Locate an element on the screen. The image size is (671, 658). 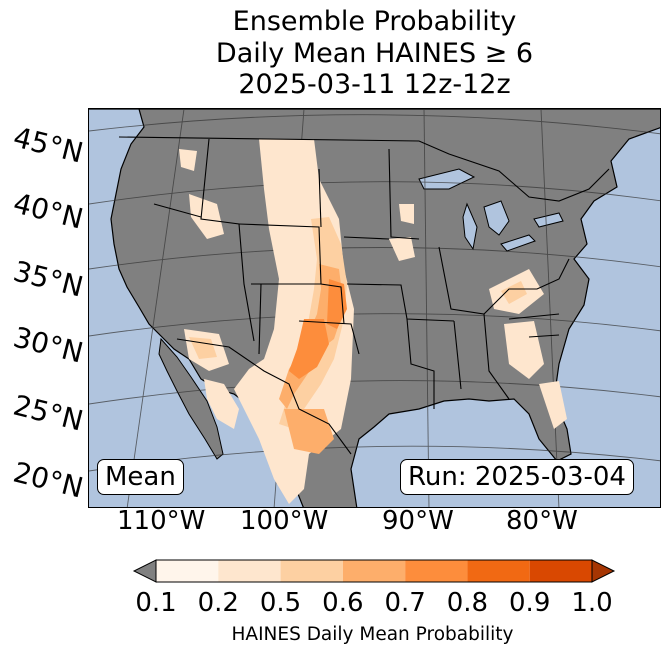
colorbar-label: HAINES Daily Mean Probability is located at coordinates (372, 634).